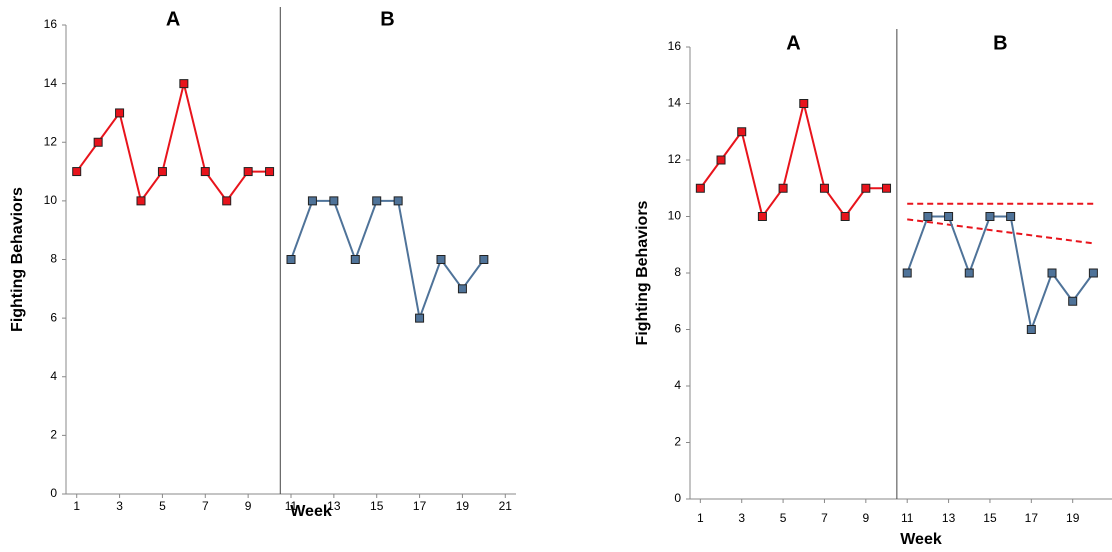 Image resolution: width=1112 pixels, height=552 pixels. What do you see at coordinates (1000, 231) in the screenshot?
I see `trend-line` at bounding box center [1000, 231].